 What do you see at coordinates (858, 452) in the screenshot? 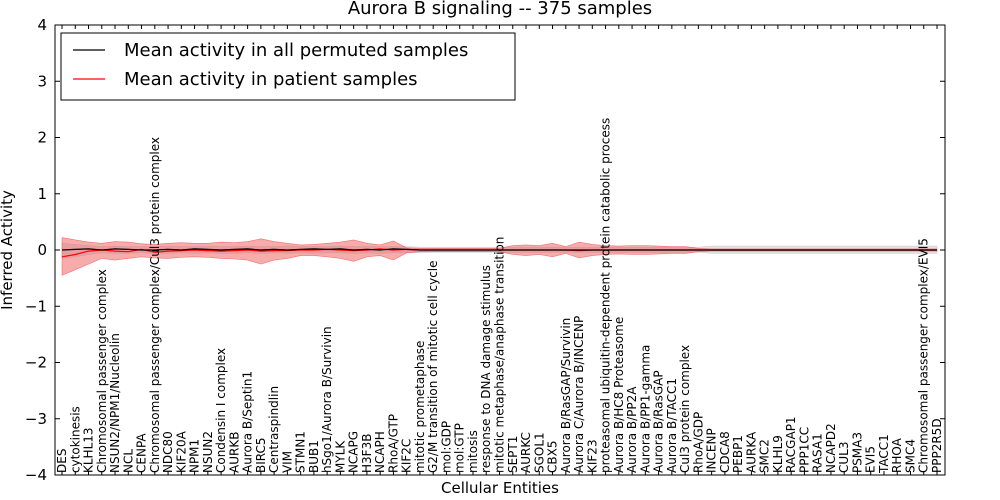
I see `x-tick-label: PSMA3` at bounding box center [858, 452].